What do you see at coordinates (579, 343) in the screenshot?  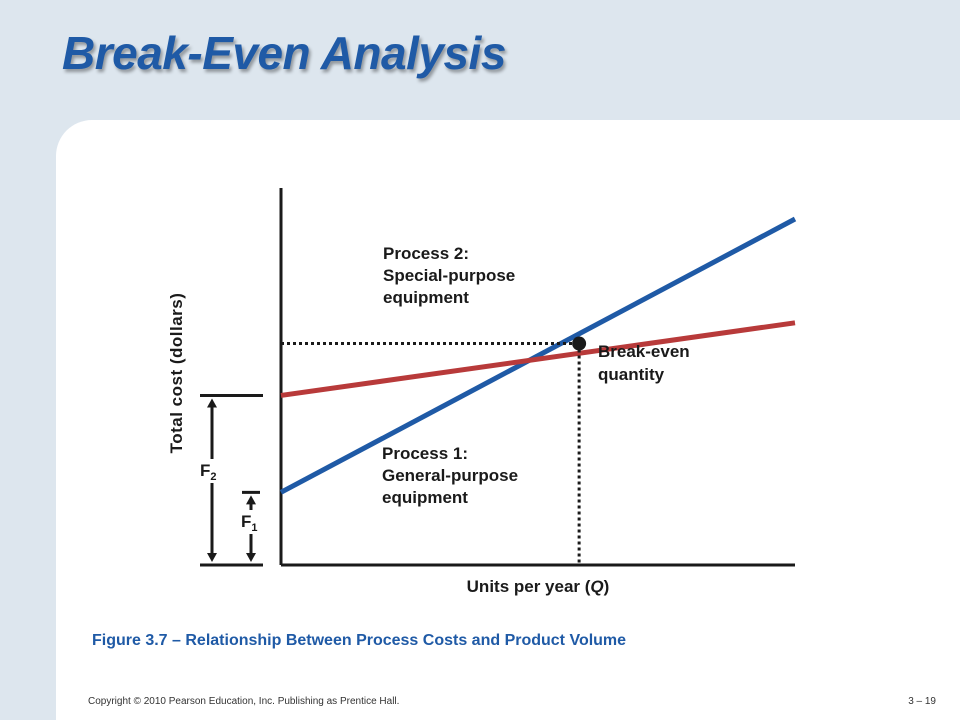 I see `break-even-point` at bounding box center [579, 343].